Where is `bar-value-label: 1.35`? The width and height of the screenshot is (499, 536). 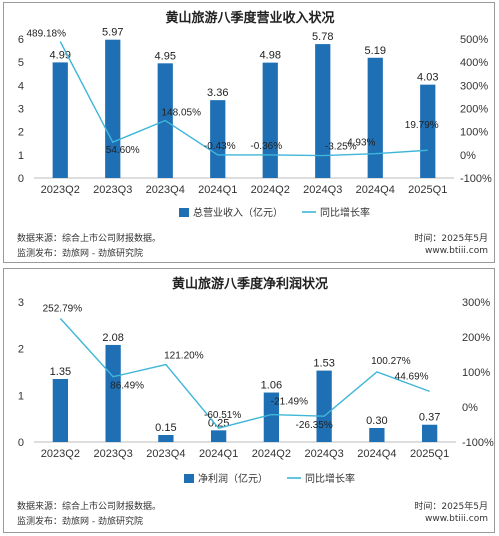
bar-value-label: 1.35 is located at coordinates (60, 372).